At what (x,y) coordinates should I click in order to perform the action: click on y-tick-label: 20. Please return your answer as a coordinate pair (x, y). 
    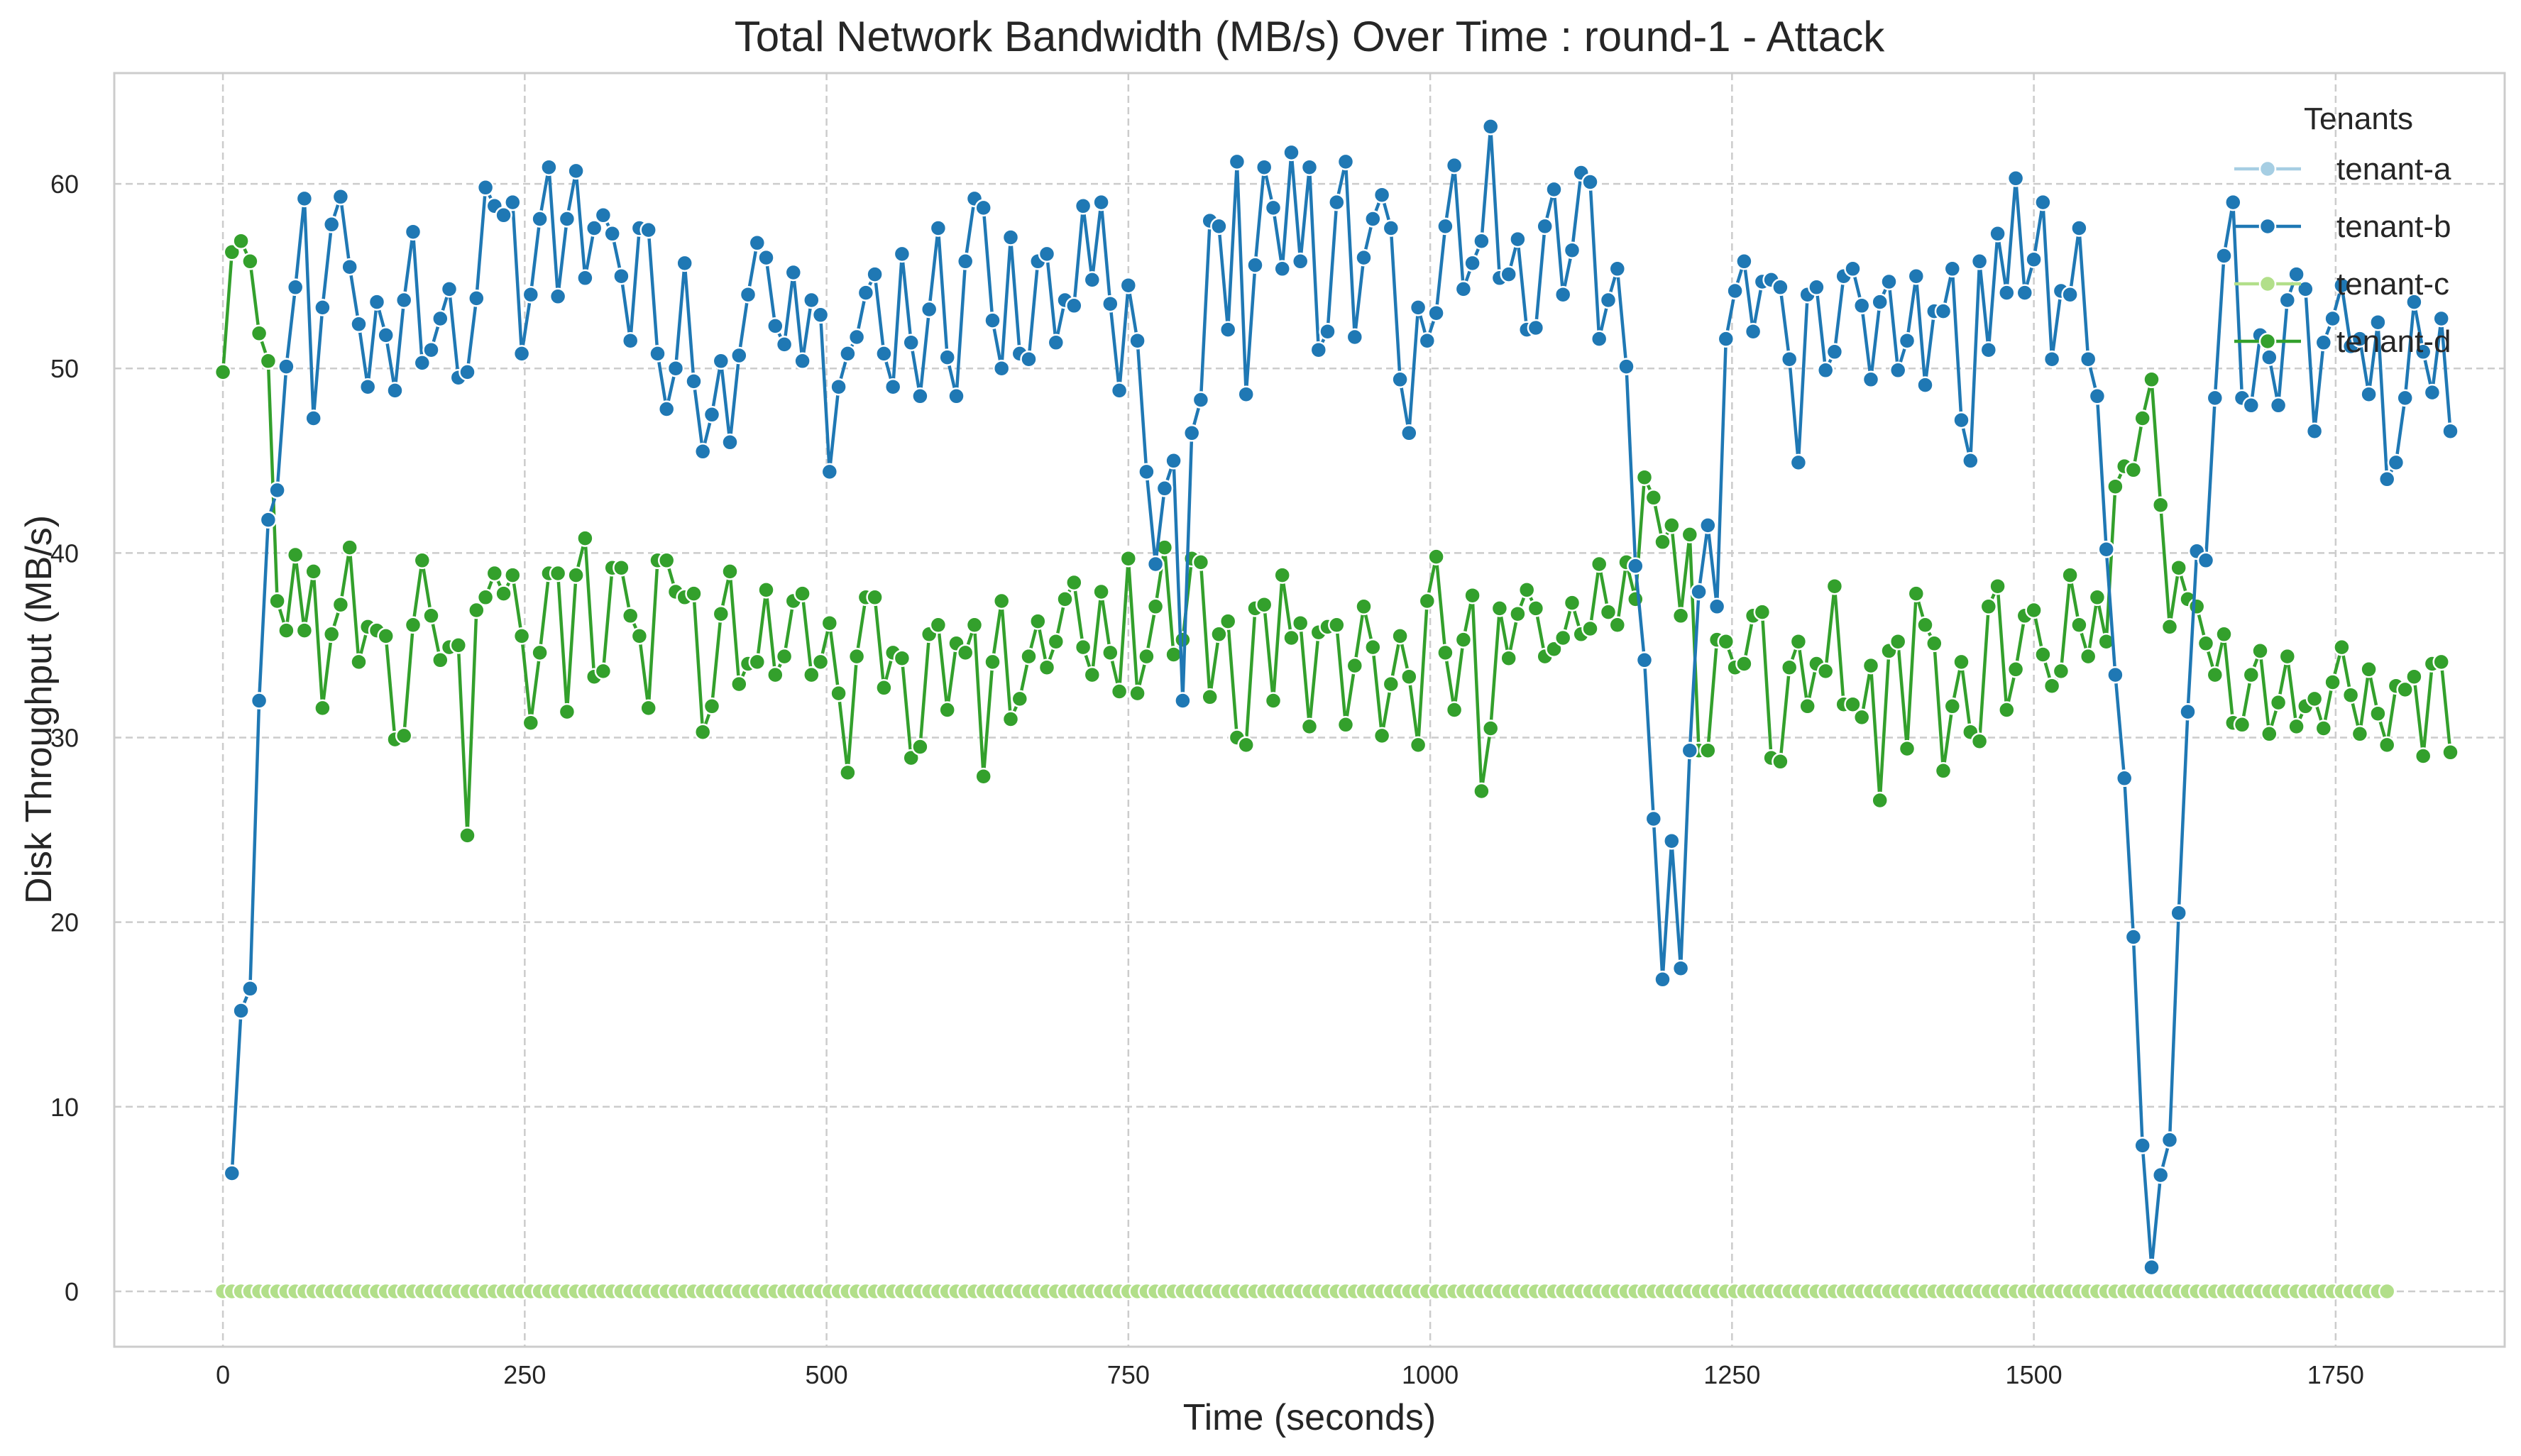
    Looking at the image, I should click on (64, 922).